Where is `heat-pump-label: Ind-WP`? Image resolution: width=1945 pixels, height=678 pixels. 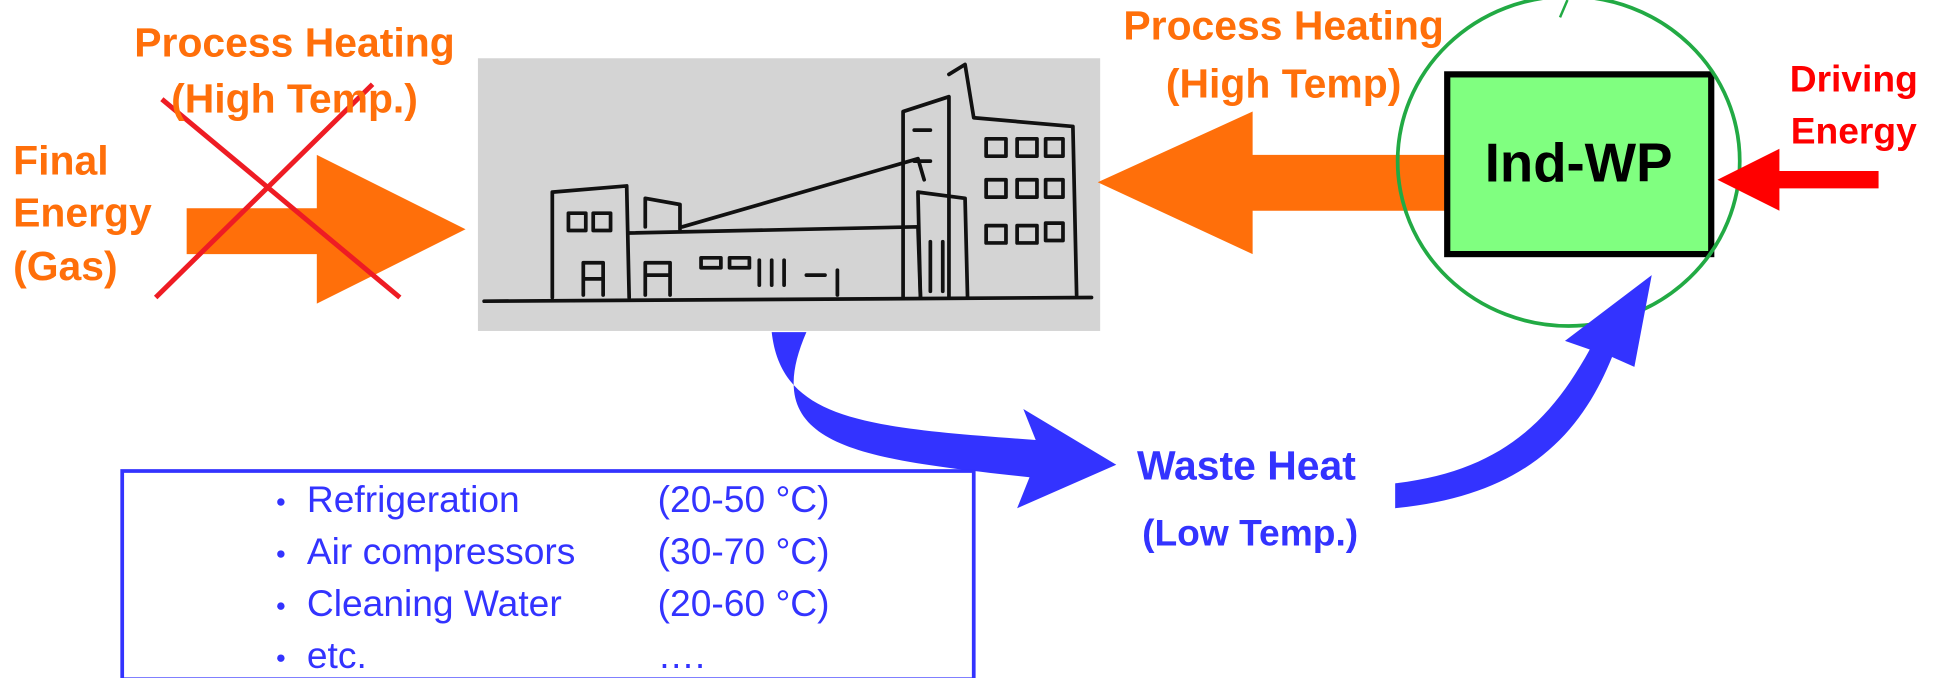 heat-pump-label: Ind-WP is located at coordinates (1579, 163).